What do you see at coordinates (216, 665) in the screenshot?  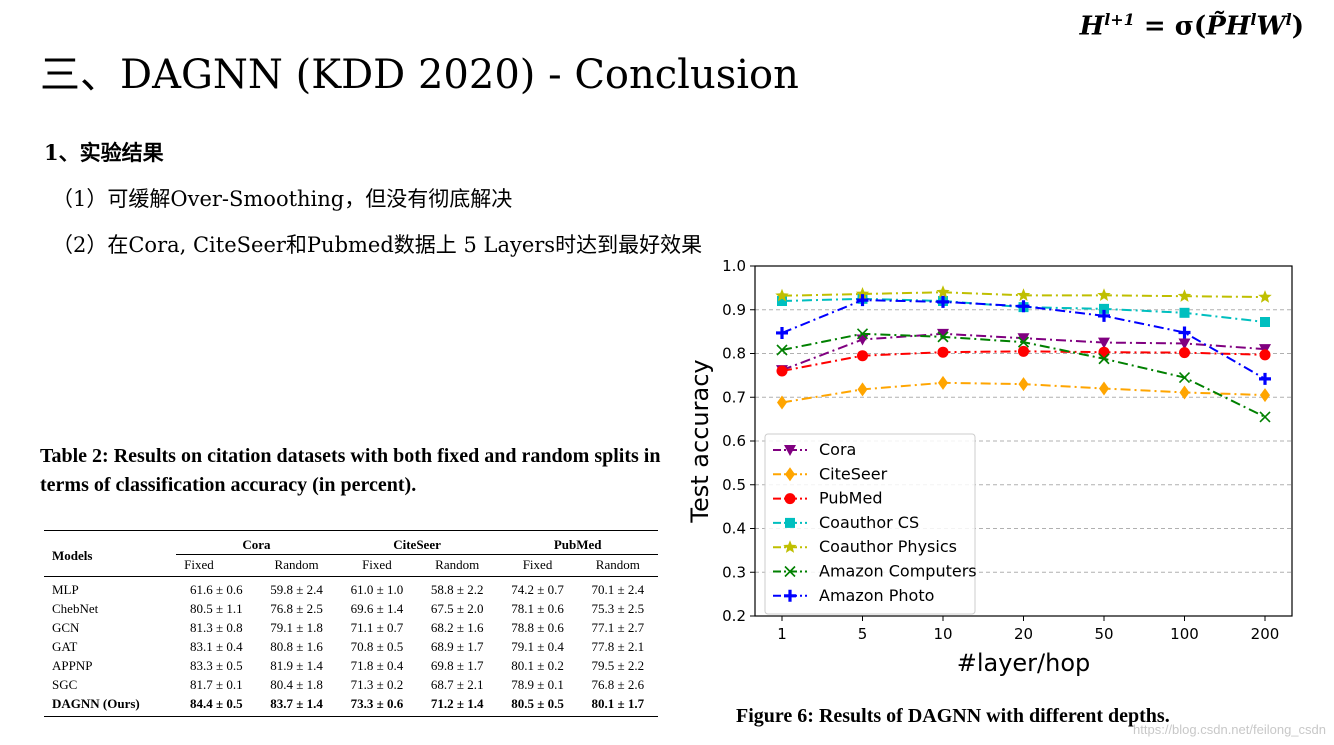 I see `table-cell: 83.3 ± 0.5` at bounding box center [216, 665].